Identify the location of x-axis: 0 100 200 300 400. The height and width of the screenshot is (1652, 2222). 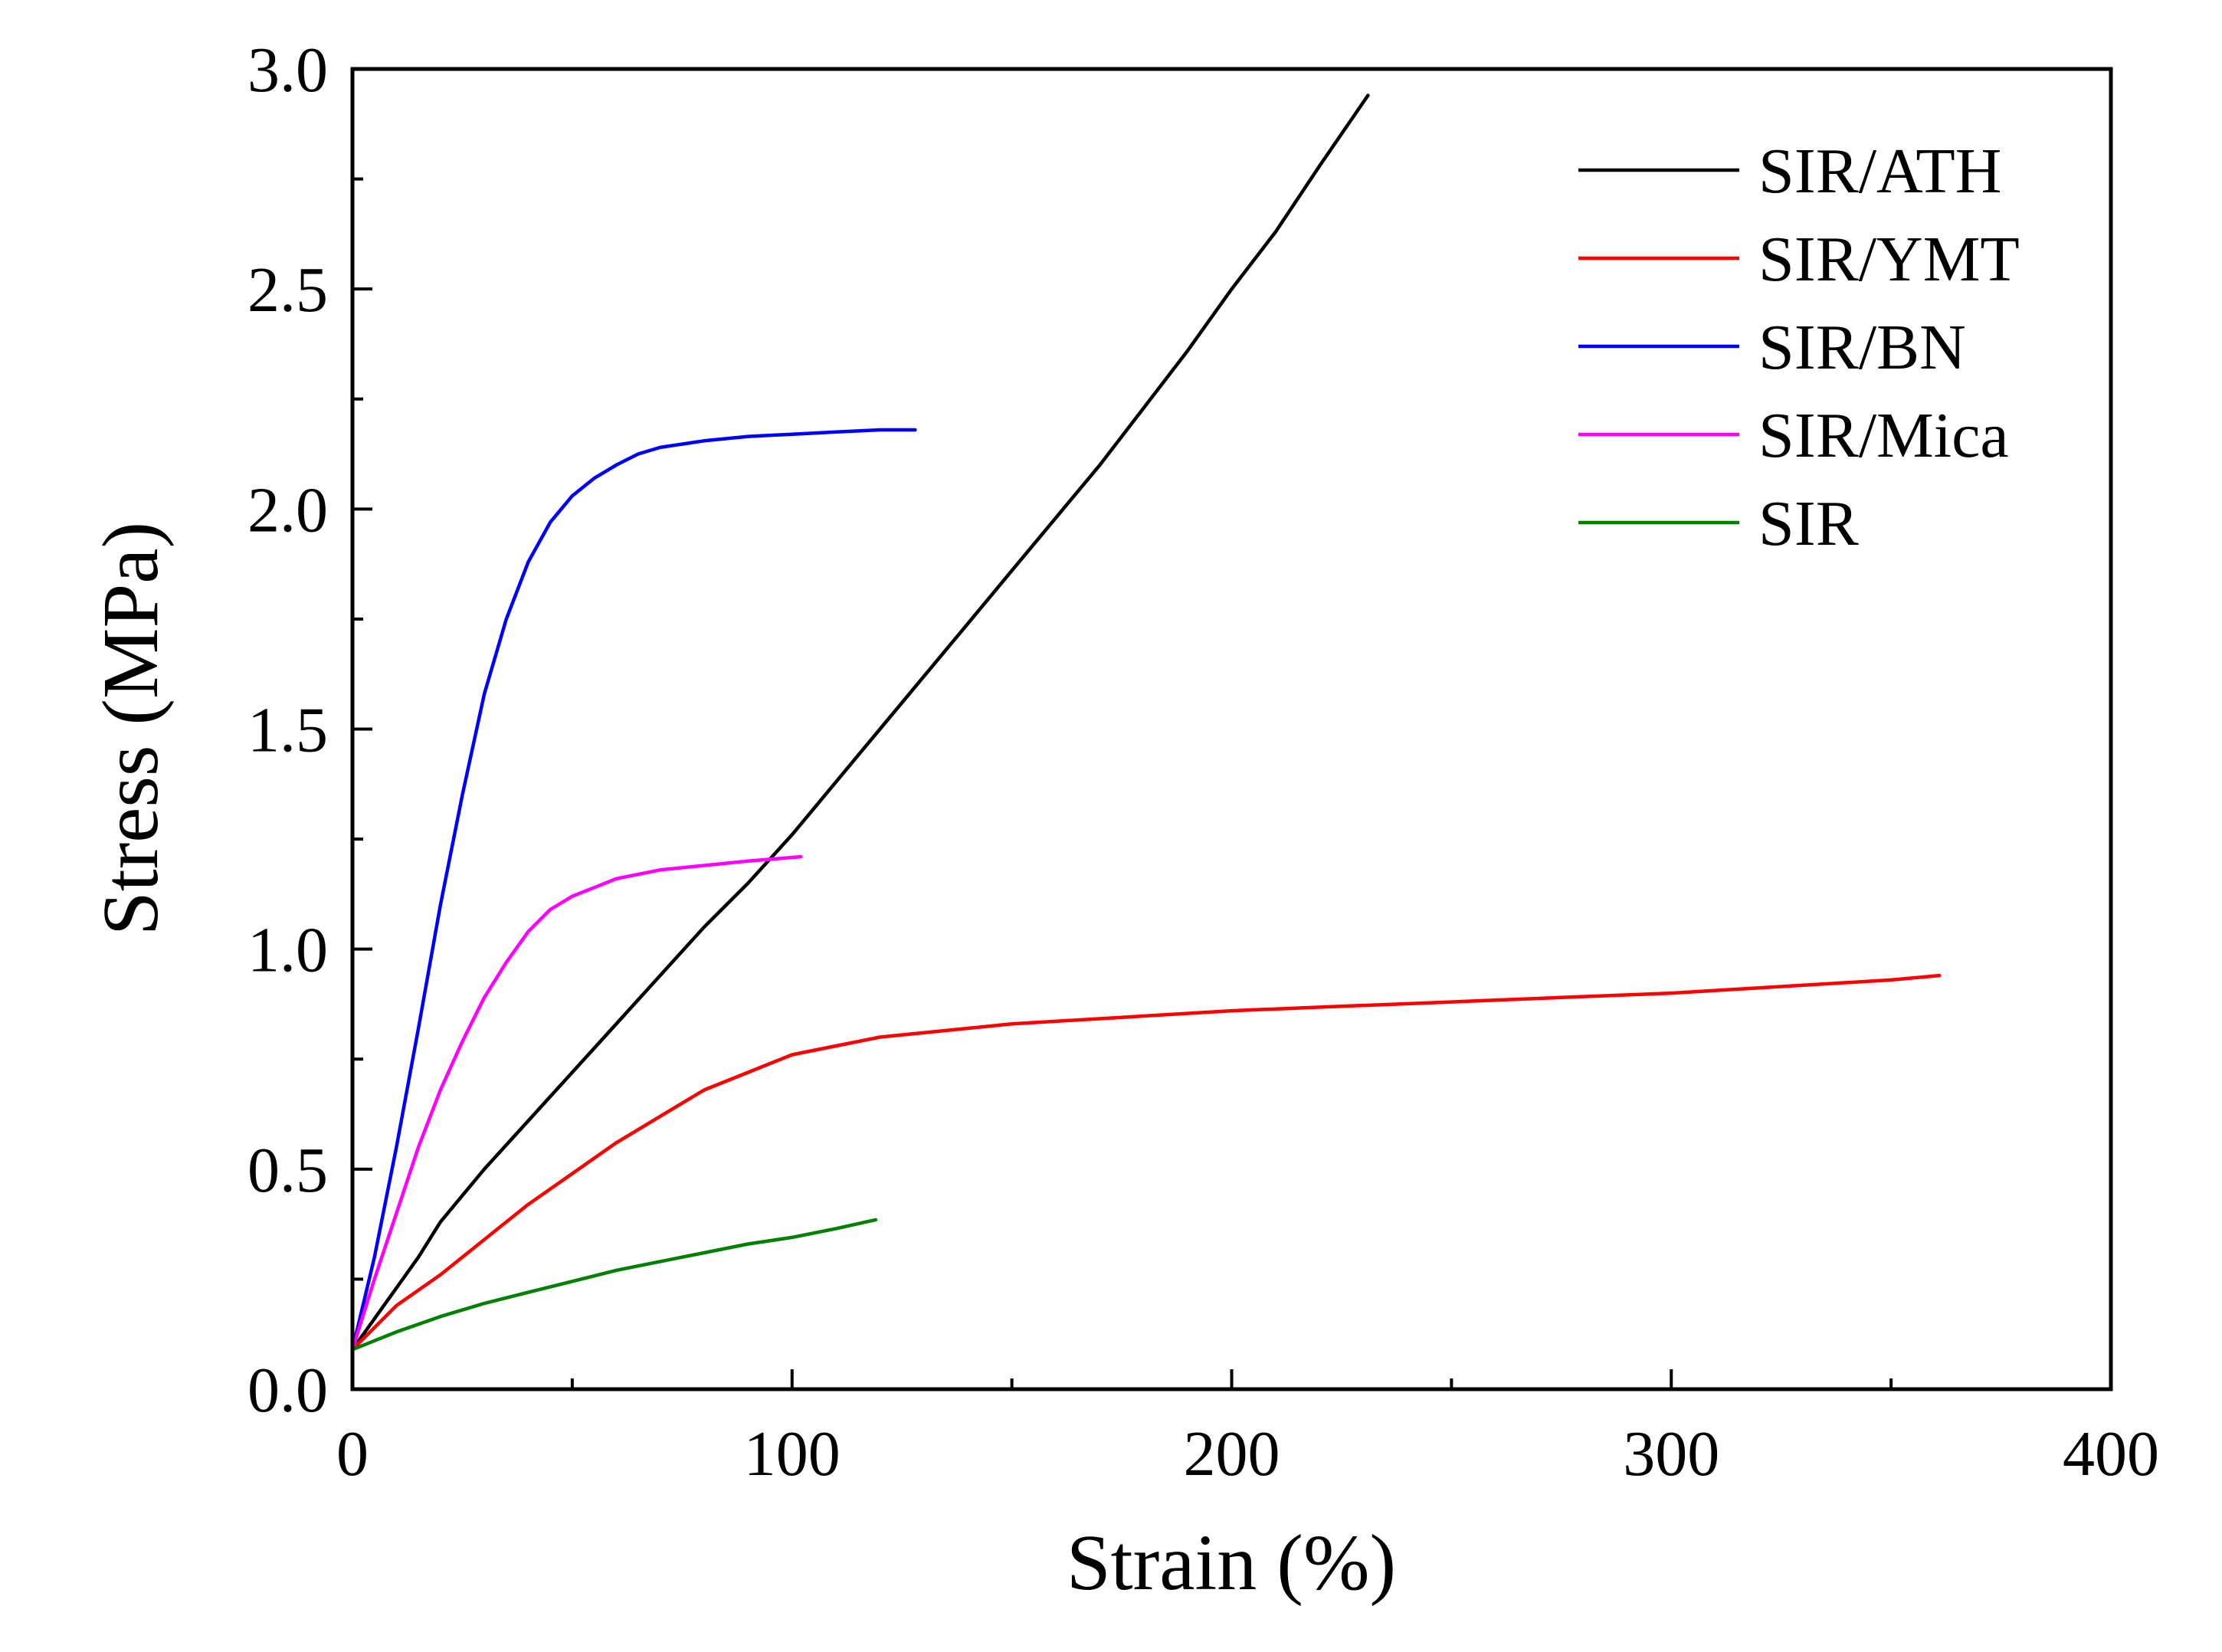
(1247, 1430).